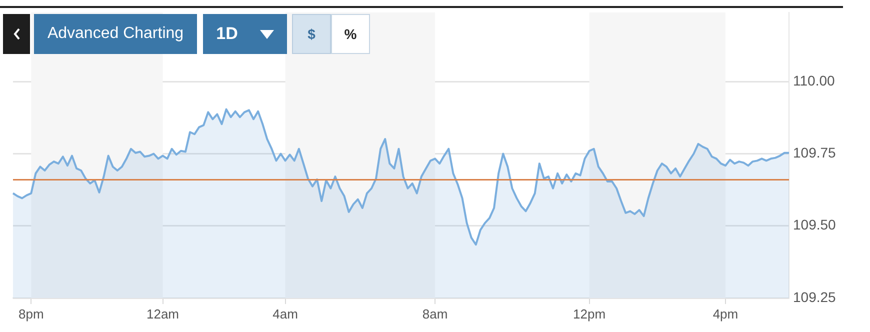  I want to click on annotation: Advanced Charting, so click(115, 34).